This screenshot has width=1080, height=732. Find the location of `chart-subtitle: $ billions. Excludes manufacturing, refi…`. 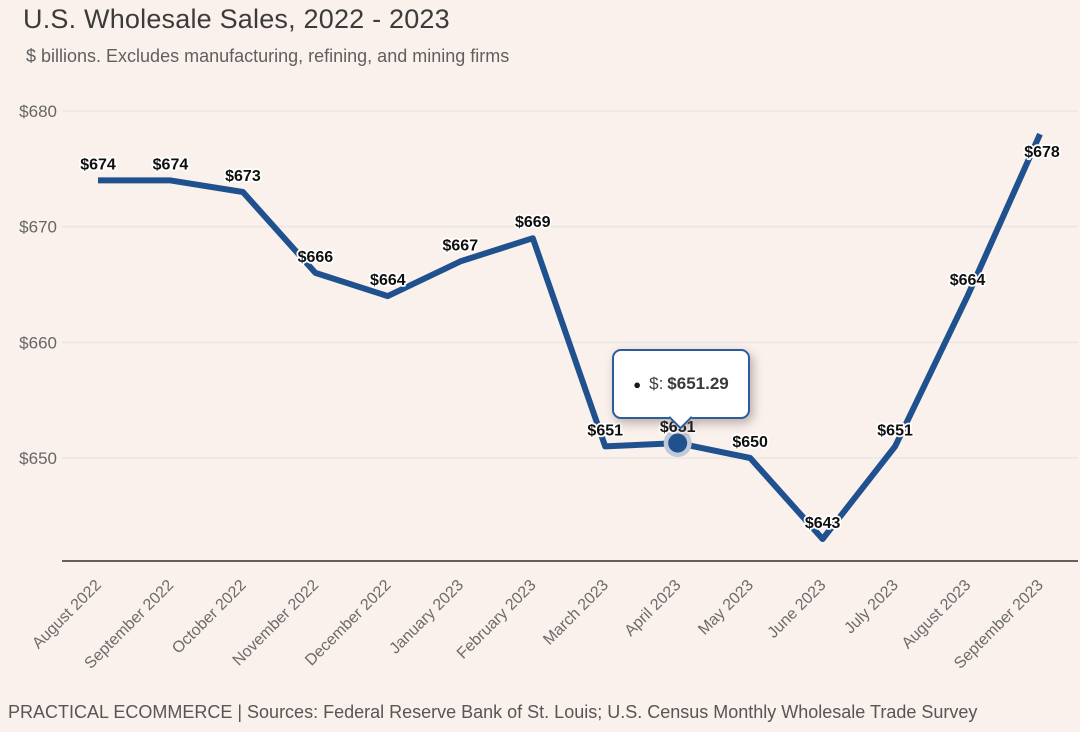

chart-subtitle: $ billions. Excludes manufacturing, refi… is located at coordinates (268, 56).